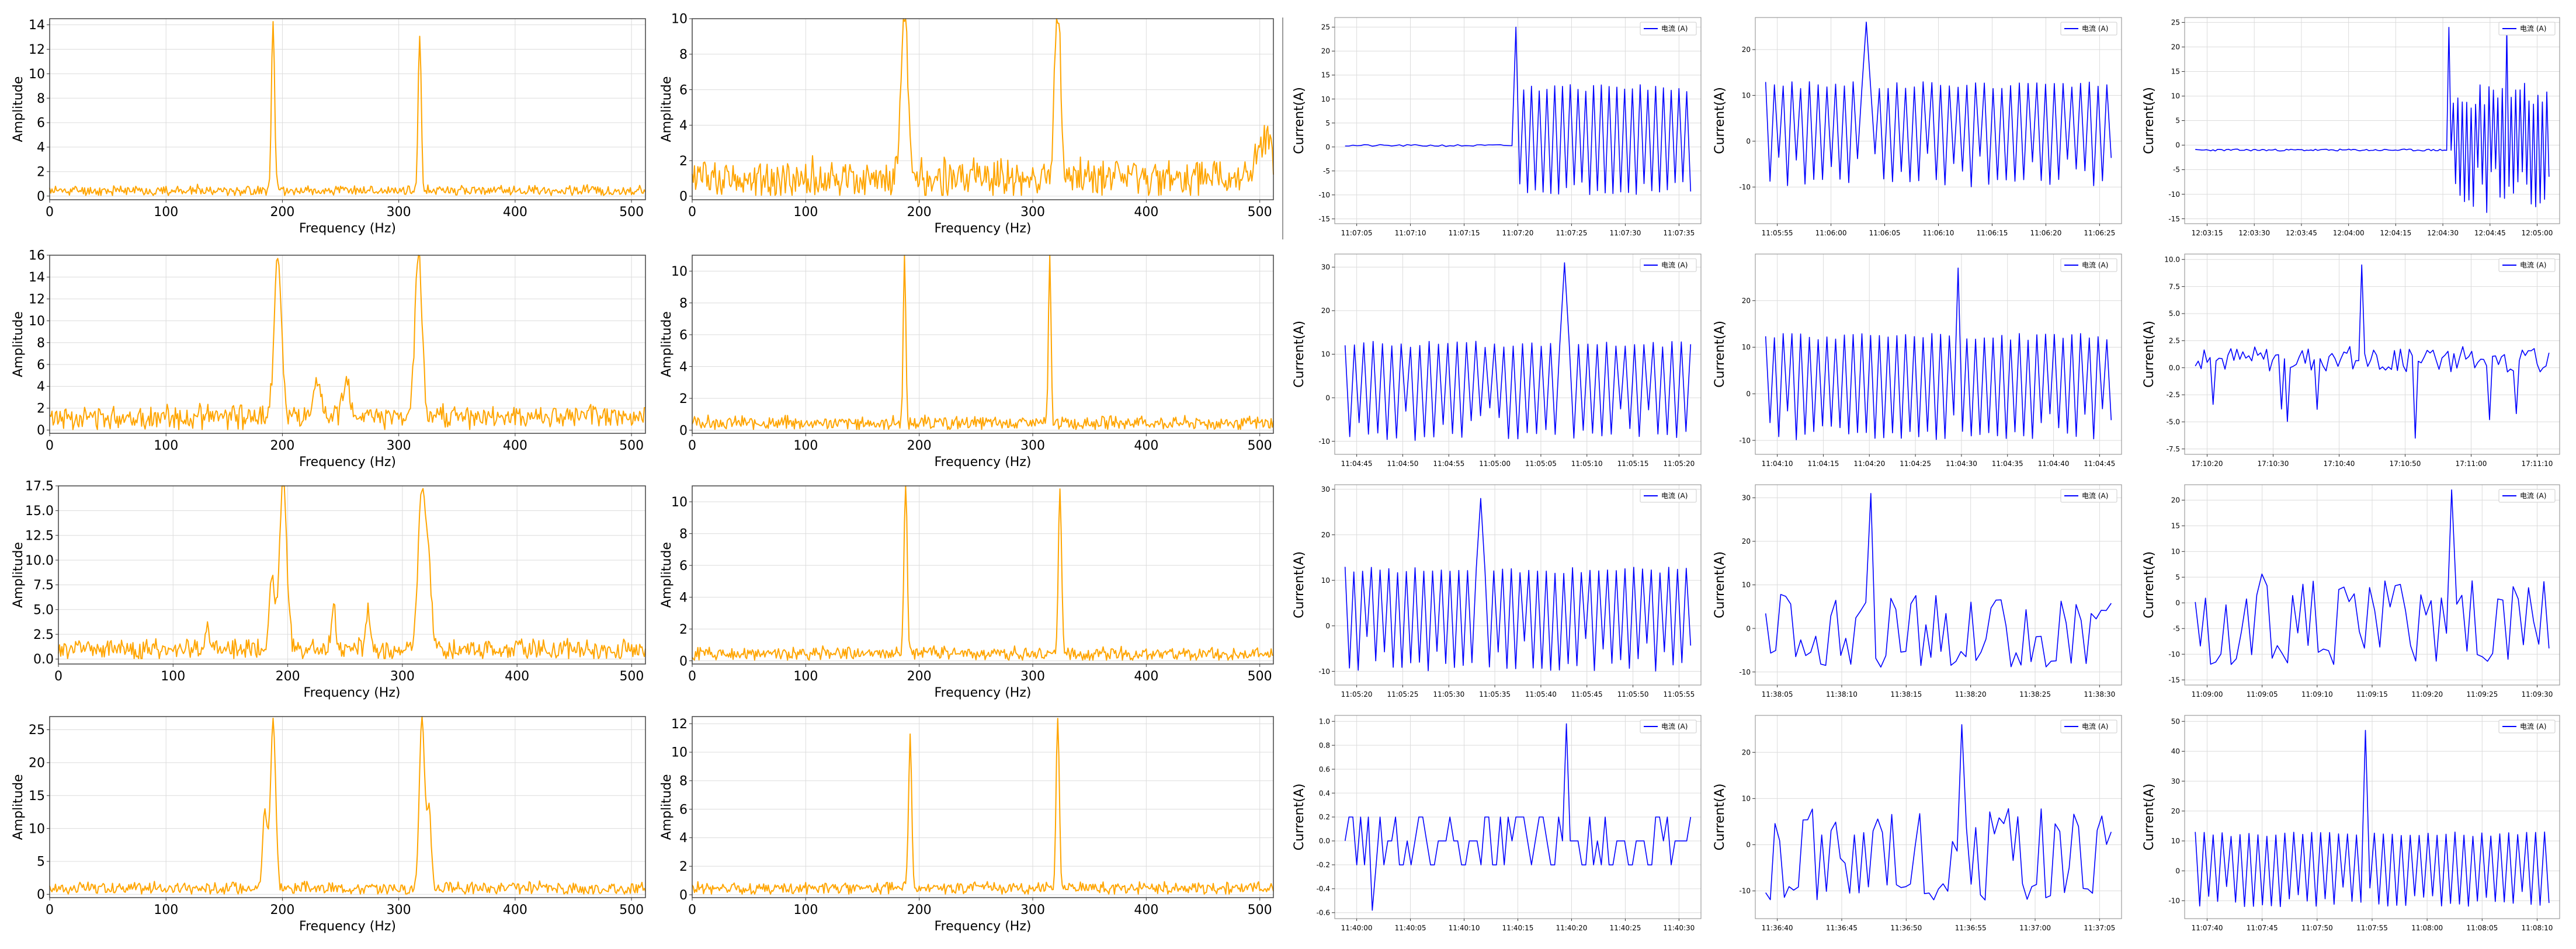  I want to click on ts-r1c3-xtick-label-1: 11:07:10, so click(1410, 233).